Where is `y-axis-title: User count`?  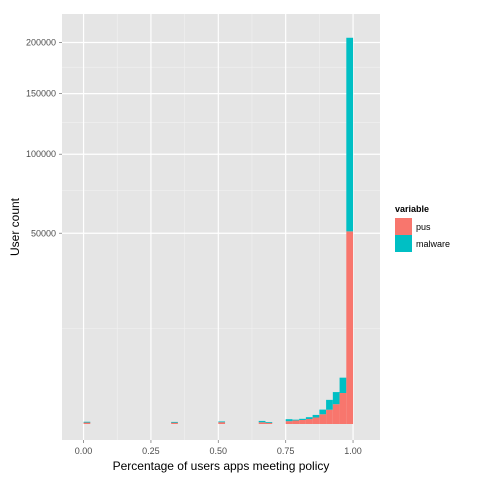 y-axis-title: User count is located at coordinates (15, 226).